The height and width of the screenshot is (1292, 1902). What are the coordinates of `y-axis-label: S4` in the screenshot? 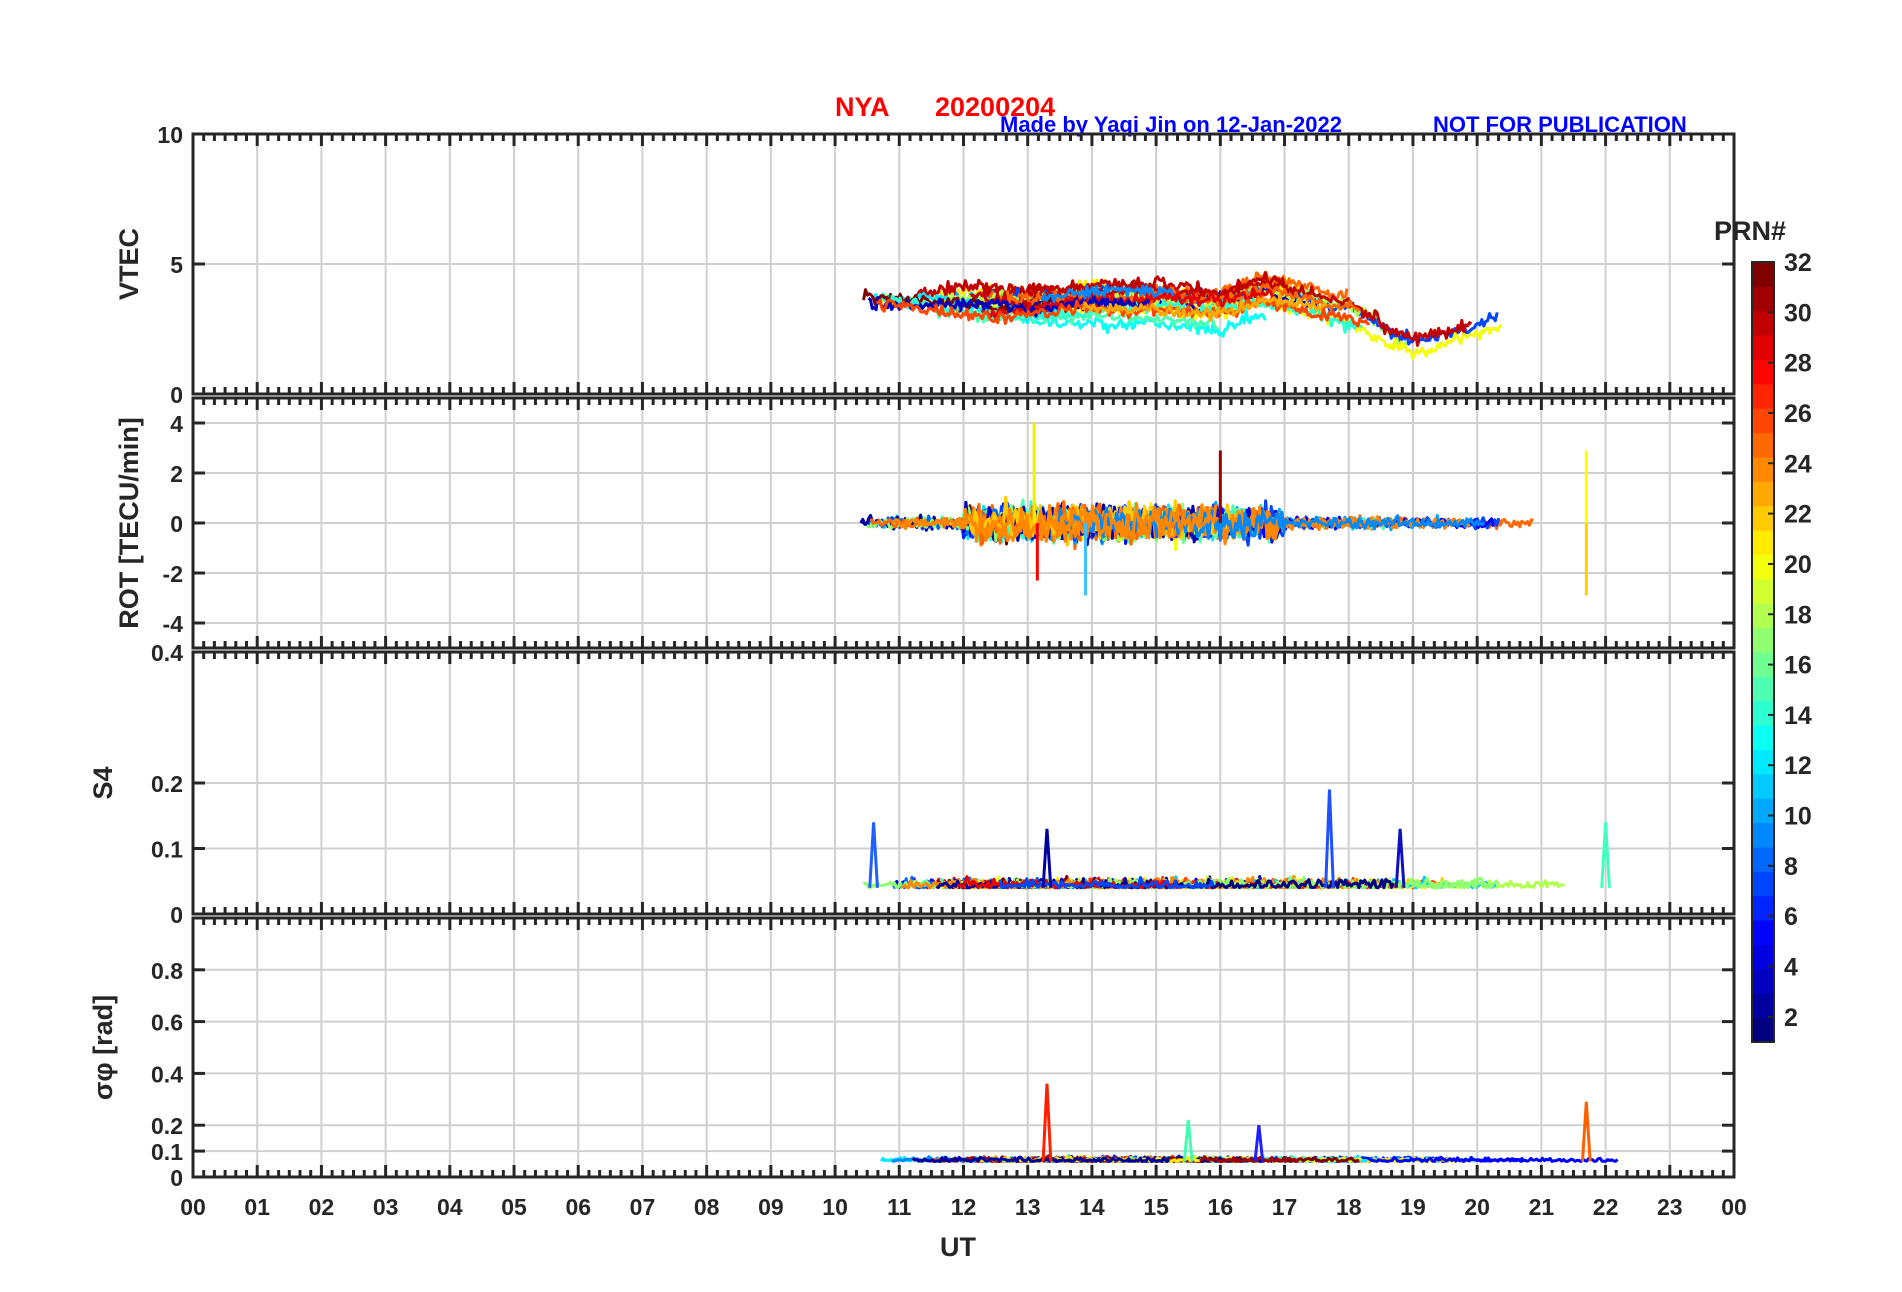 It's located at (103, 782).